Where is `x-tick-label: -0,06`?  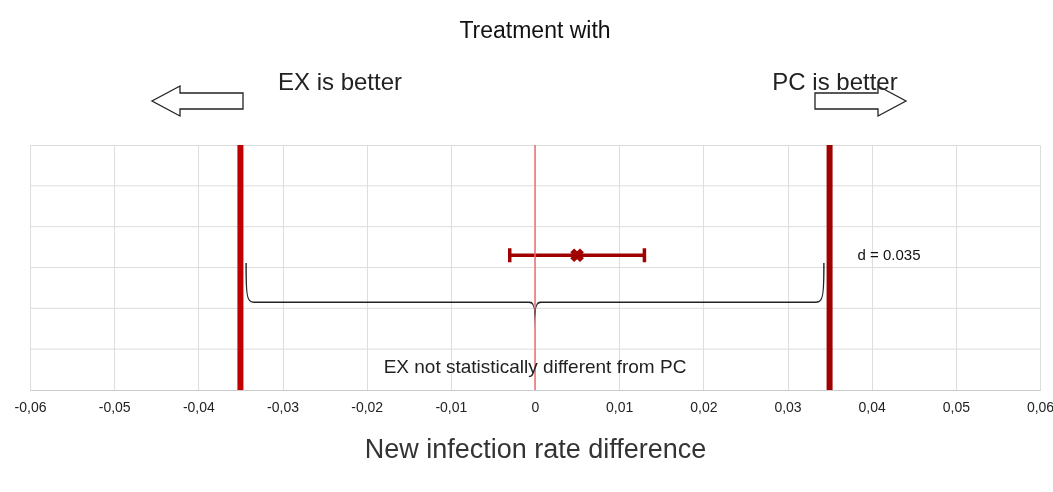
x-tick-label: -0,06 is located at coordinates (30, 406).